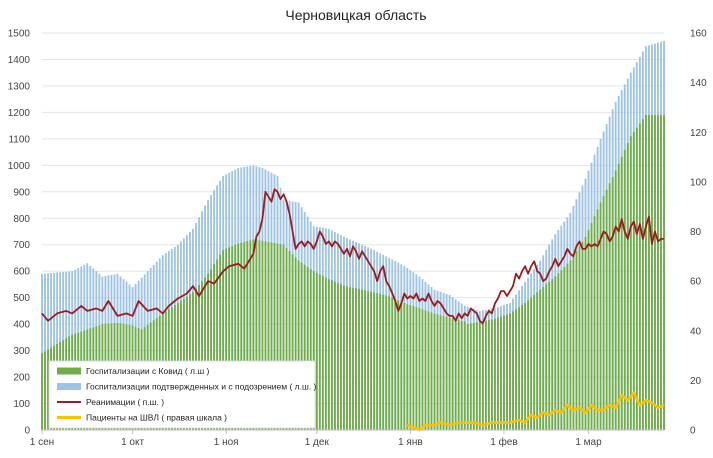 This screenshot has height=458, width=713. What do you see at coordinates (698, 133) in the screenshot?
I see `y-right-tick-label: 120` at bounding box center [698, 133].